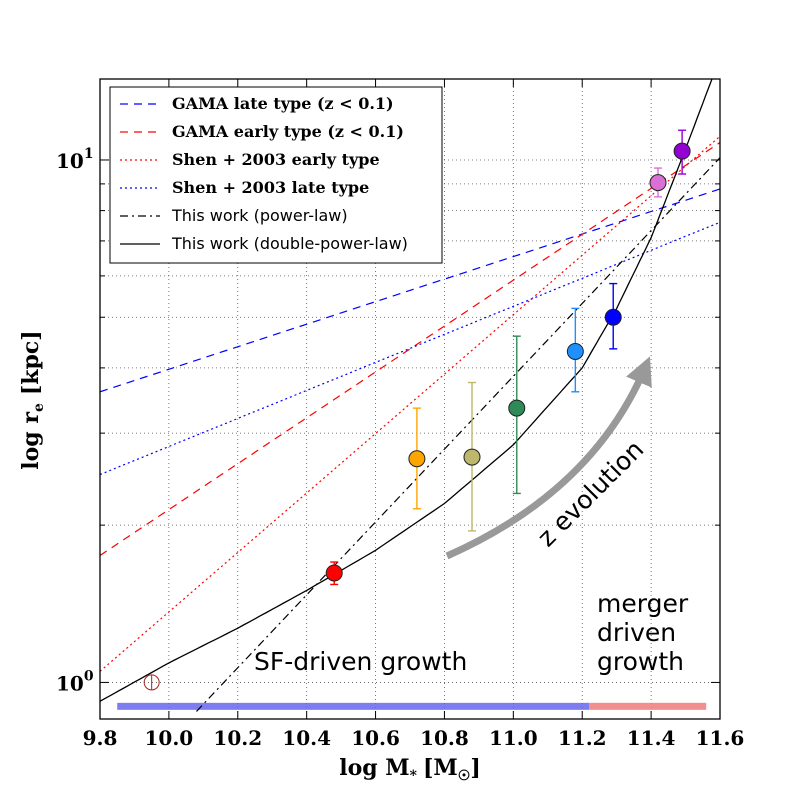 The image size is (800, 800). I want to click on x-axis-label: log M* [M☉], so click(410, 769).